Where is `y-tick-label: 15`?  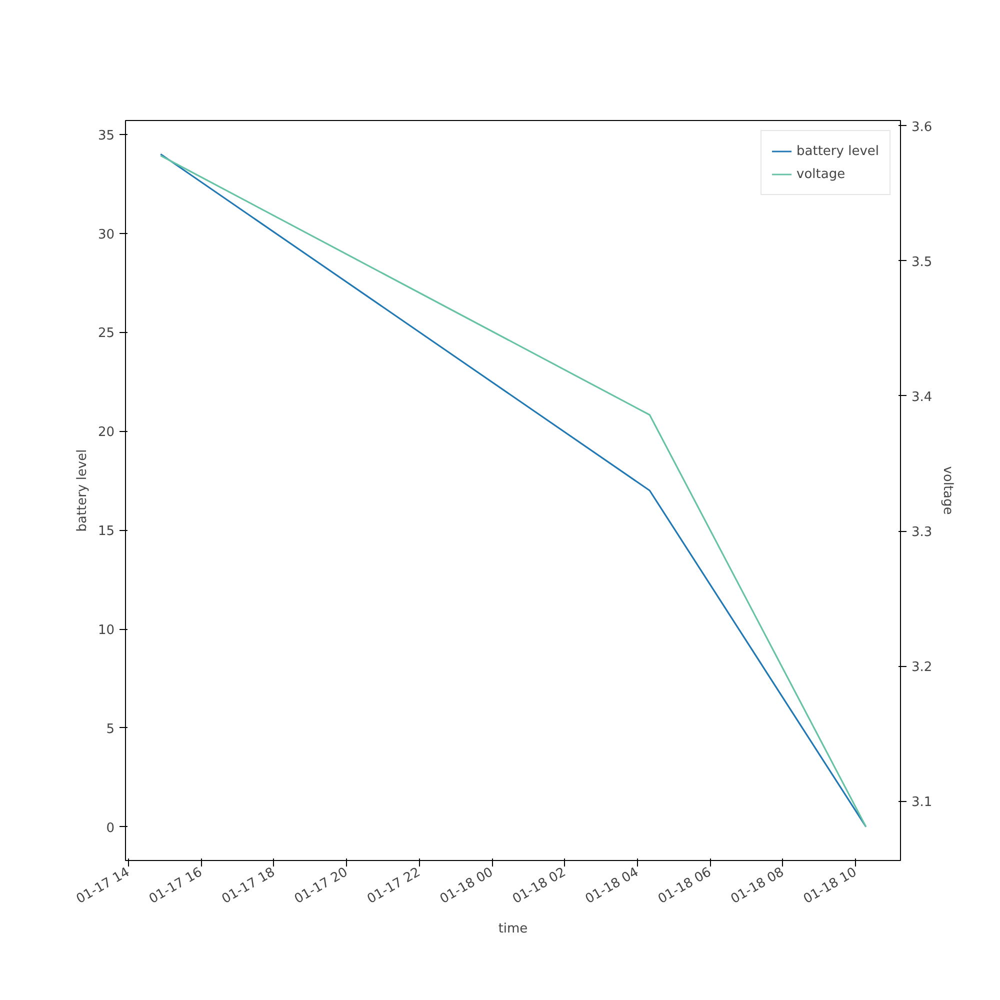 y-tick-label: 15 is located at coordinates (106, 532).